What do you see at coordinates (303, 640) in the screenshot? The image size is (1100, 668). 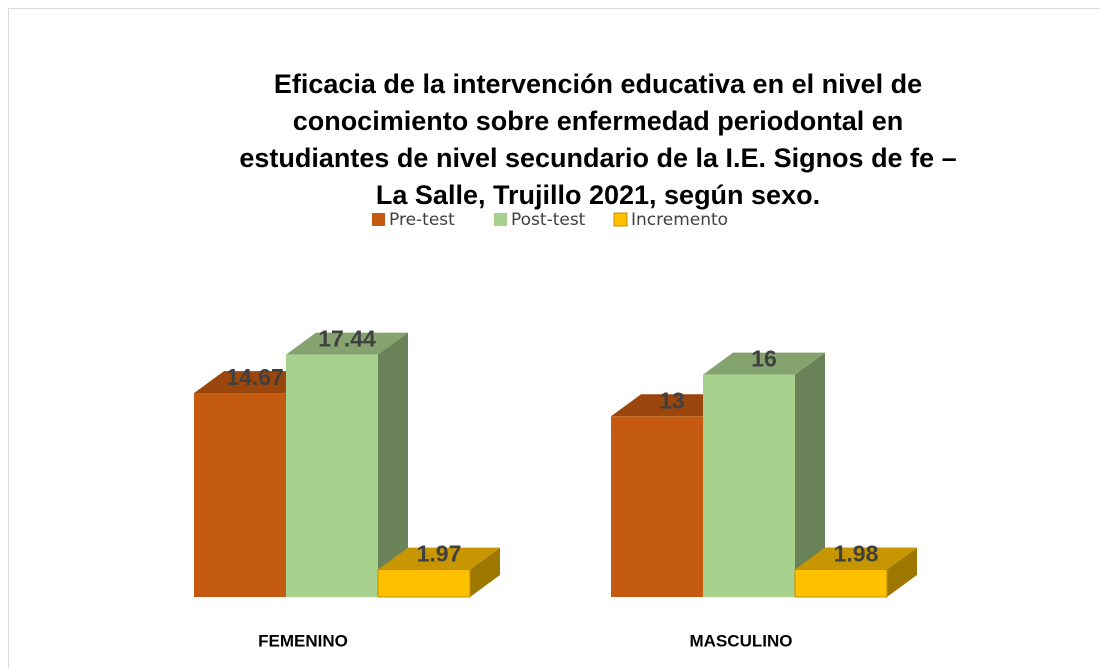 I see `x-tick-label: FEMENINO` at bounding box center [303, 640].